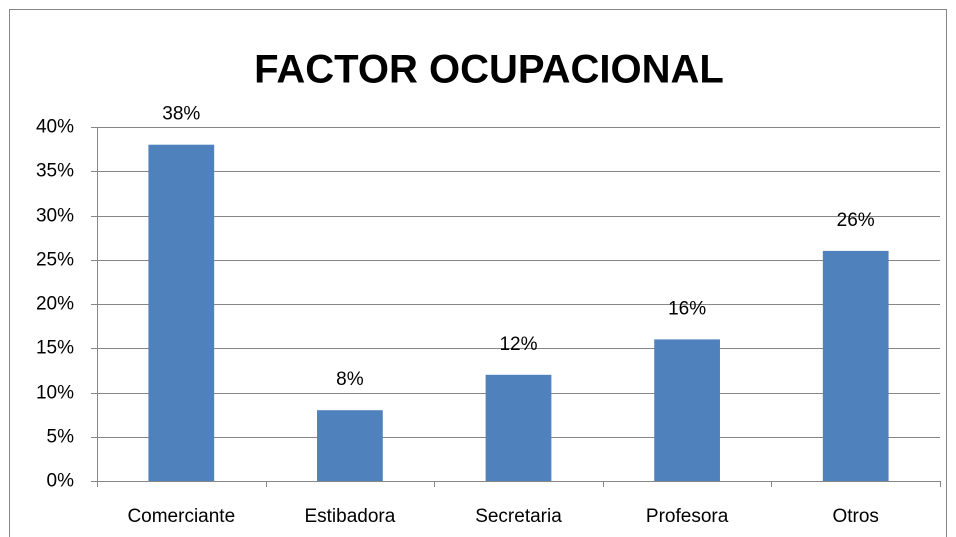 The height and width of the screenshot is (537, 956). I want to click on y-tick-label: 10%, so click(55, 393).